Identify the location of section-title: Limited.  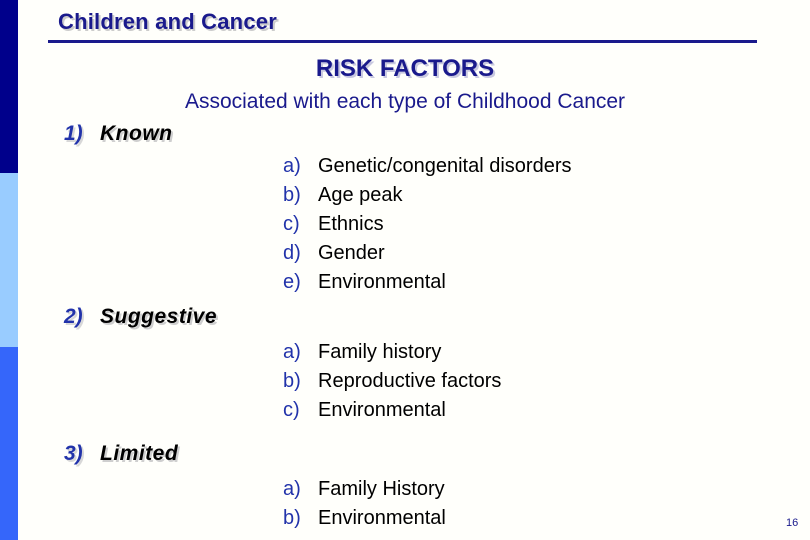
(139, 453).